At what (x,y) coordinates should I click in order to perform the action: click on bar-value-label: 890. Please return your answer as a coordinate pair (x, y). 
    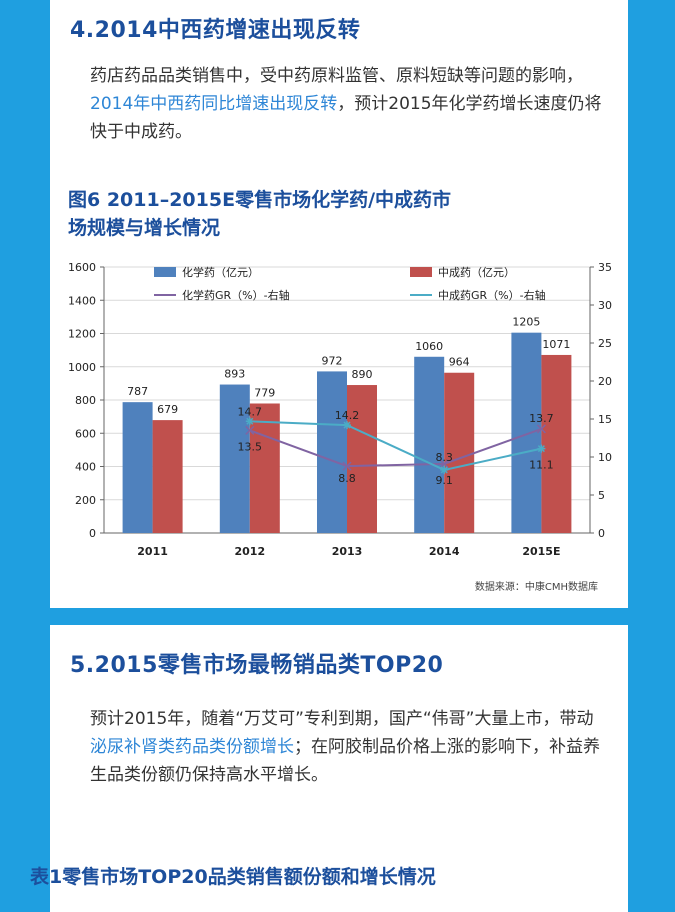
    Looking at the image, I should click on (362, 374).